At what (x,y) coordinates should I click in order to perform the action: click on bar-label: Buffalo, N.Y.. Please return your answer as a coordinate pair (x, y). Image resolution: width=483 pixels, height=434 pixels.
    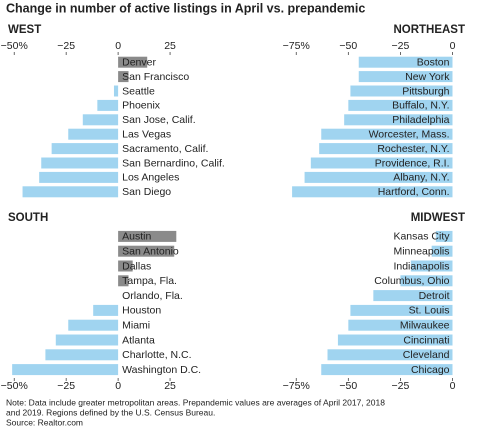
    Looking at the image, I should click on (420, 106).